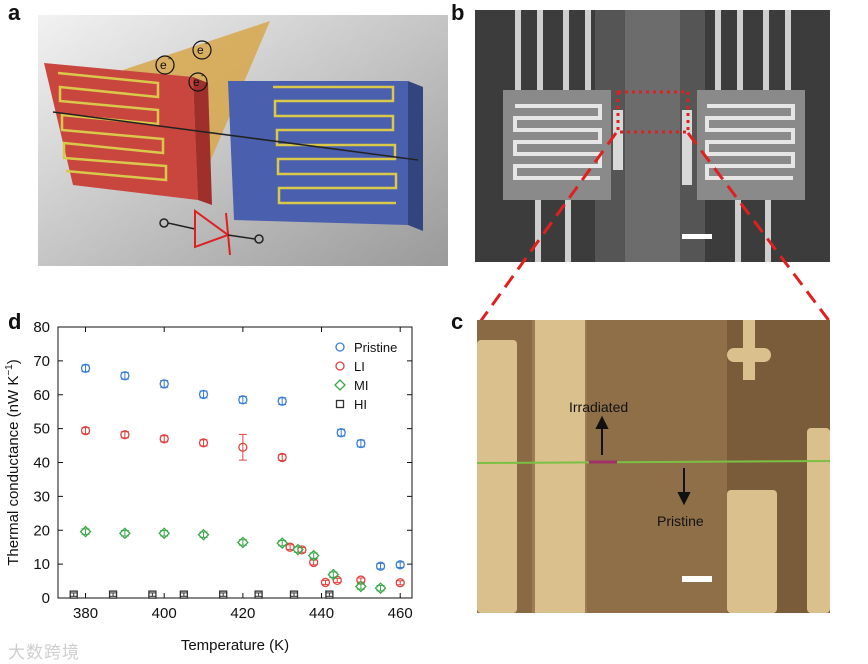 The height and width of the screenshot is (664, 868). Describe the element at coordinates (359, 366) in the screenshot. I see `legend-label-li: LI` at that location.